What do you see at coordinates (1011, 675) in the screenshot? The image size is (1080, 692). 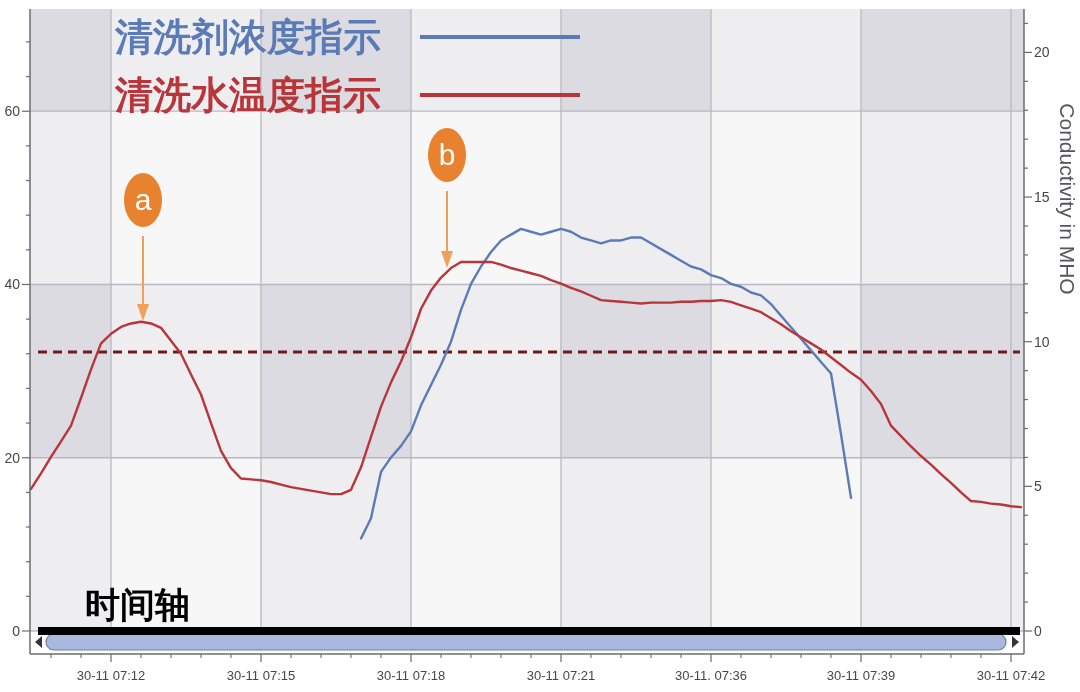 I see `x-tick-label: 30-11 07:42` at bounding box center [1011, 675].